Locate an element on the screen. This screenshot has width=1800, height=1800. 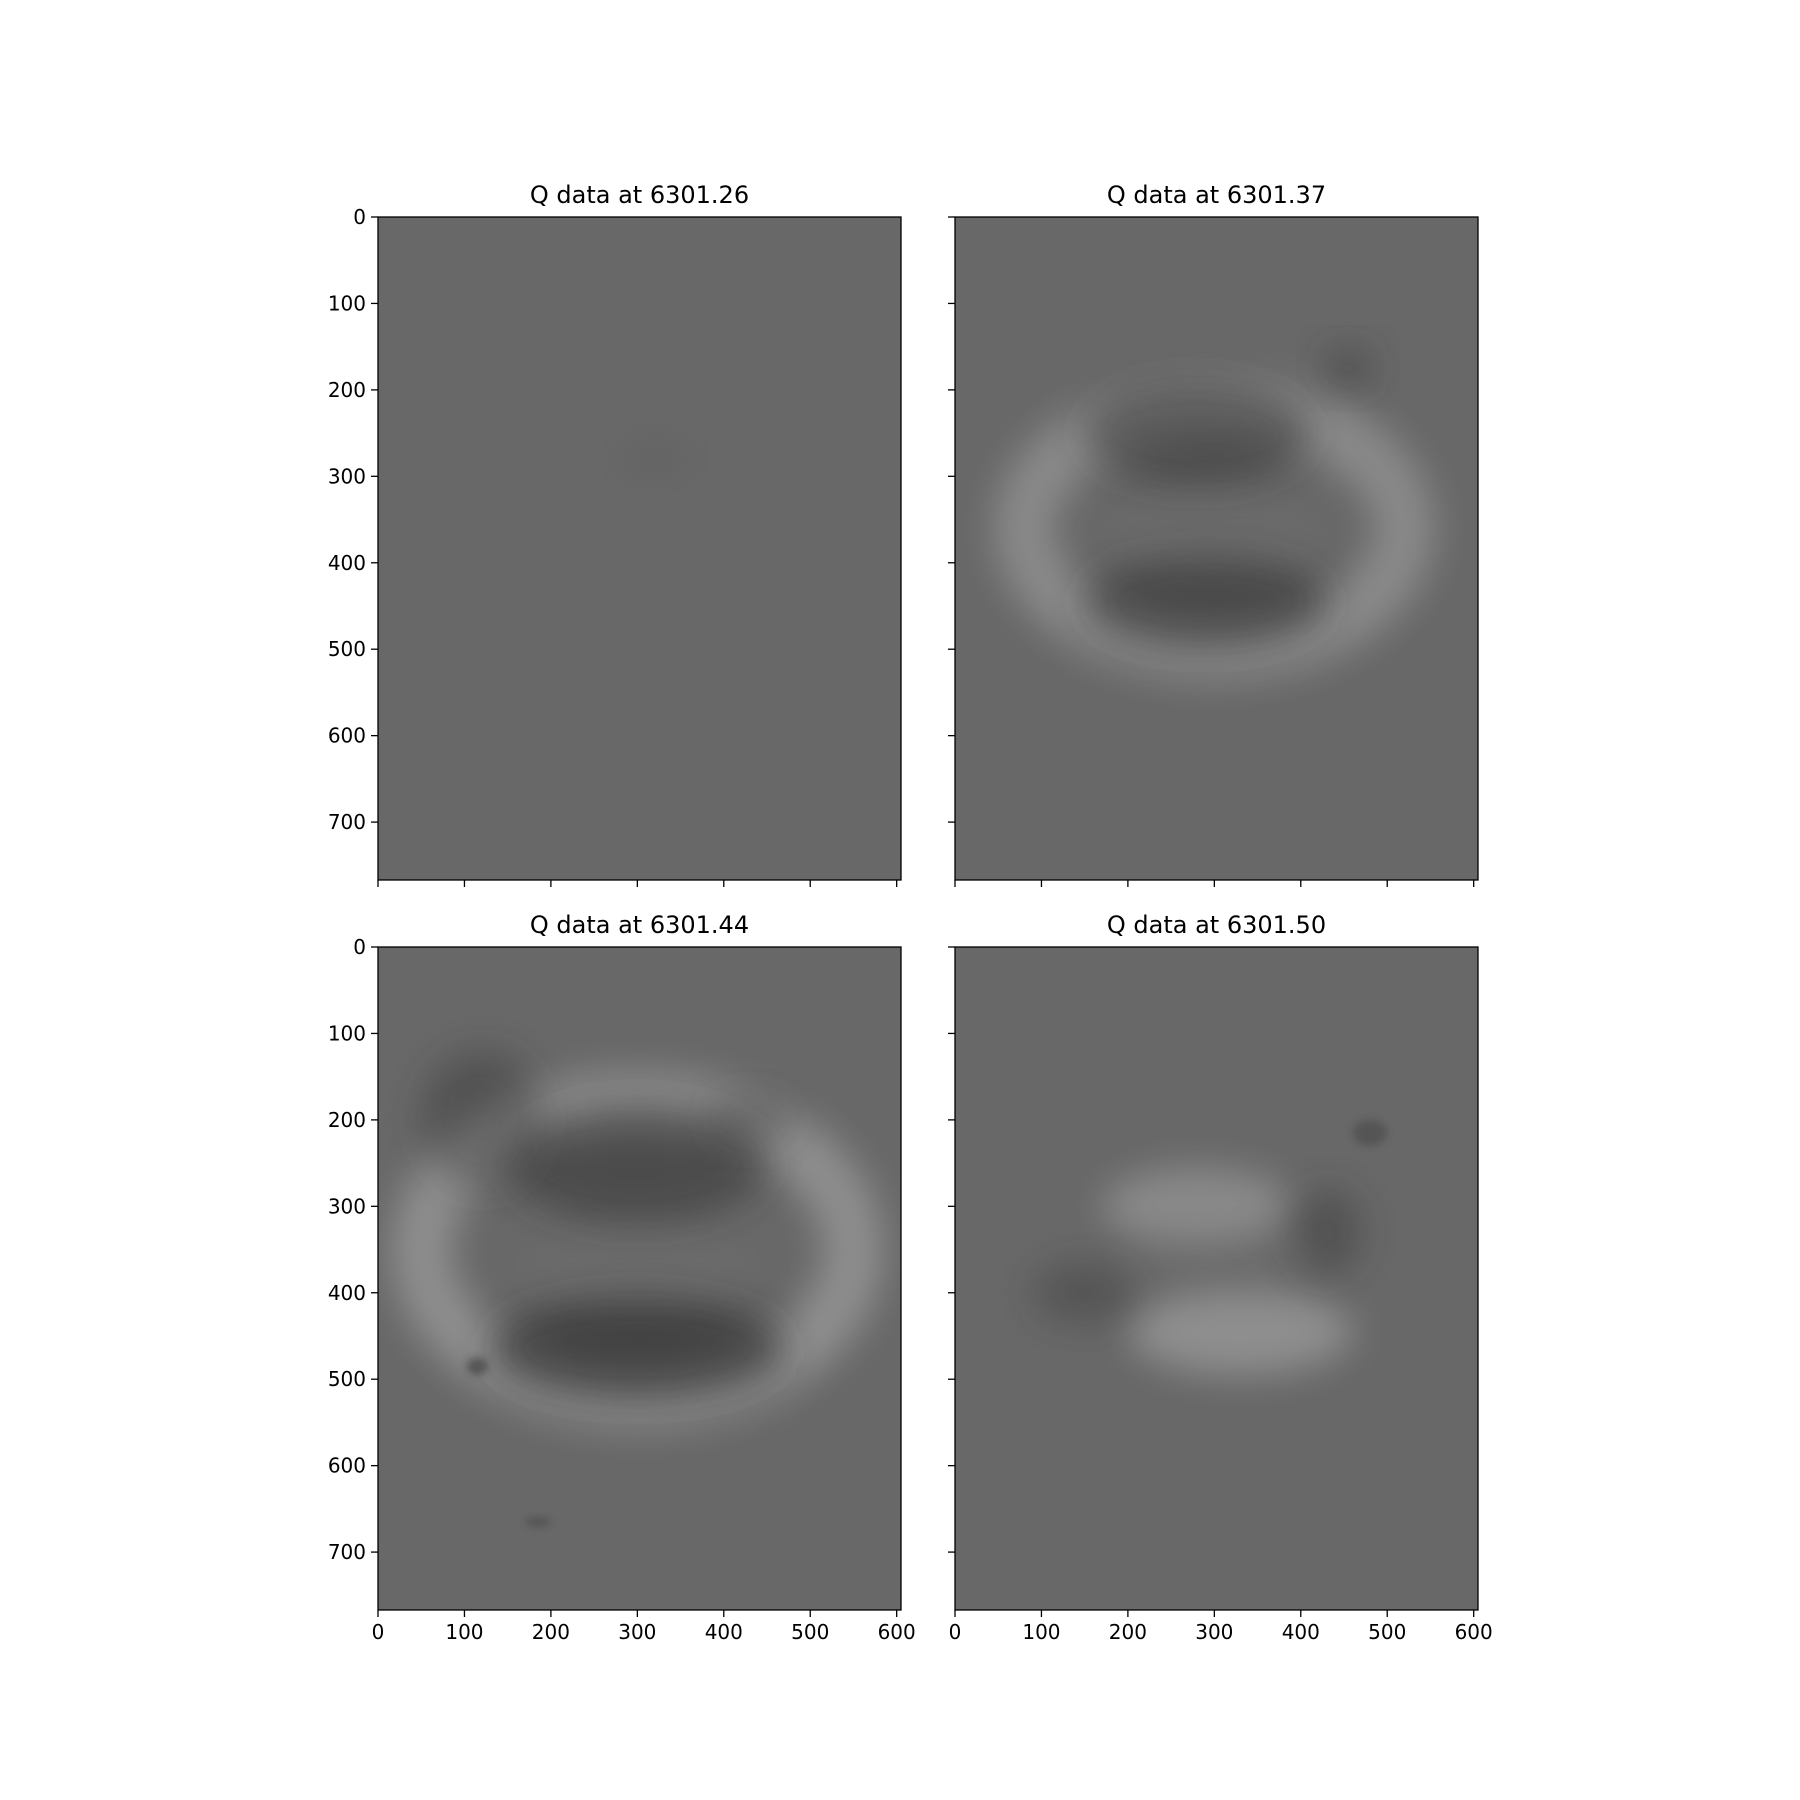
panel-4: Q data at 6301.50 0 100 200 300 400 500 600 is located at coordinates (1220, 1277).